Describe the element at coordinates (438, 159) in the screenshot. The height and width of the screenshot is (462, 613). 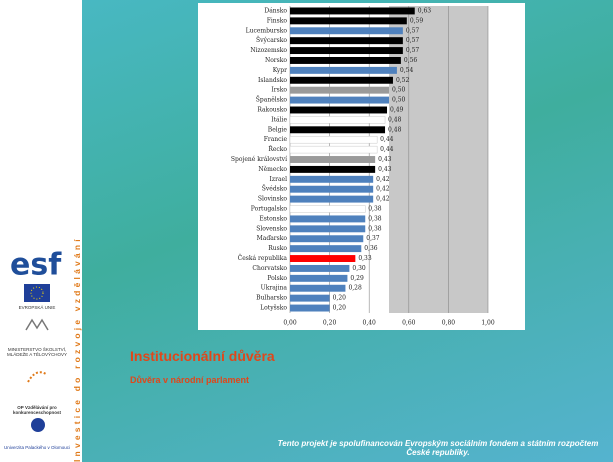
I see `plot-shade` at that location.